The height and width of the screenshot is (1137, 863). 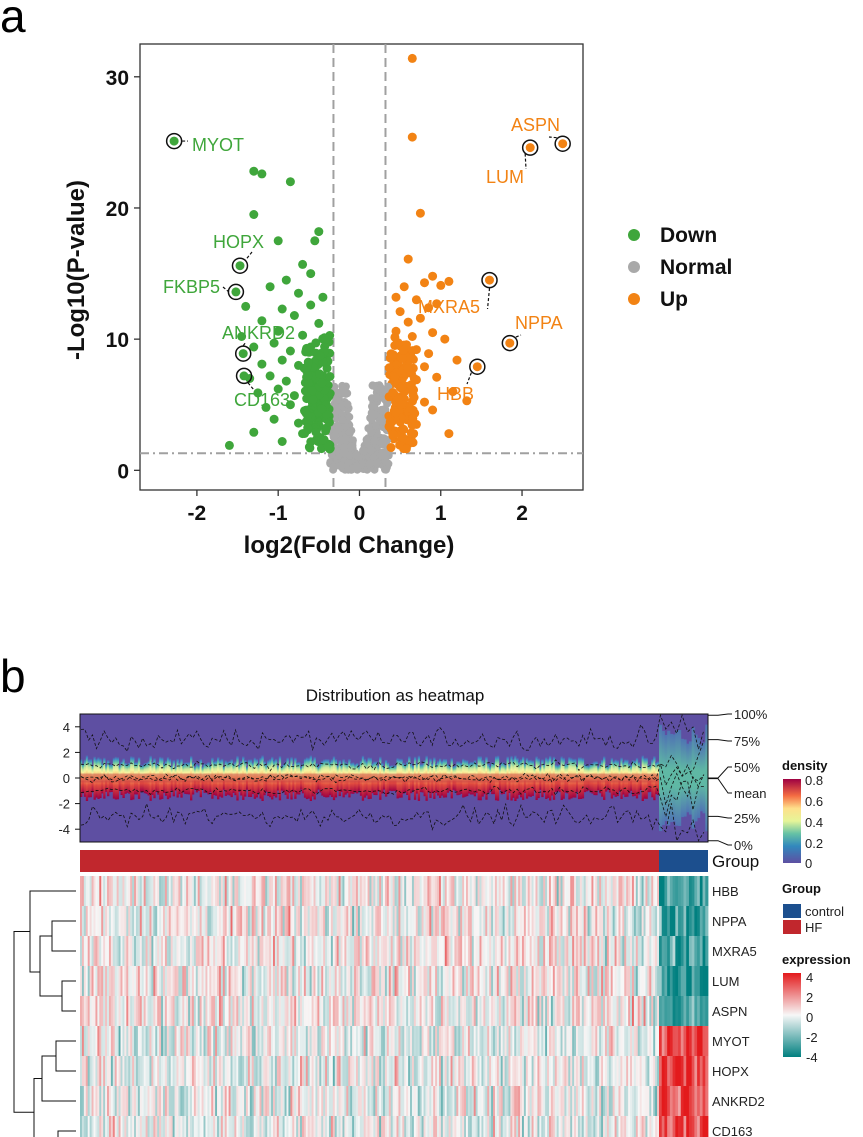 What do you see at coordinates (117, 209) in the screenshot?
I see `y-tick-label: 20` at bounding box center [117, 209].